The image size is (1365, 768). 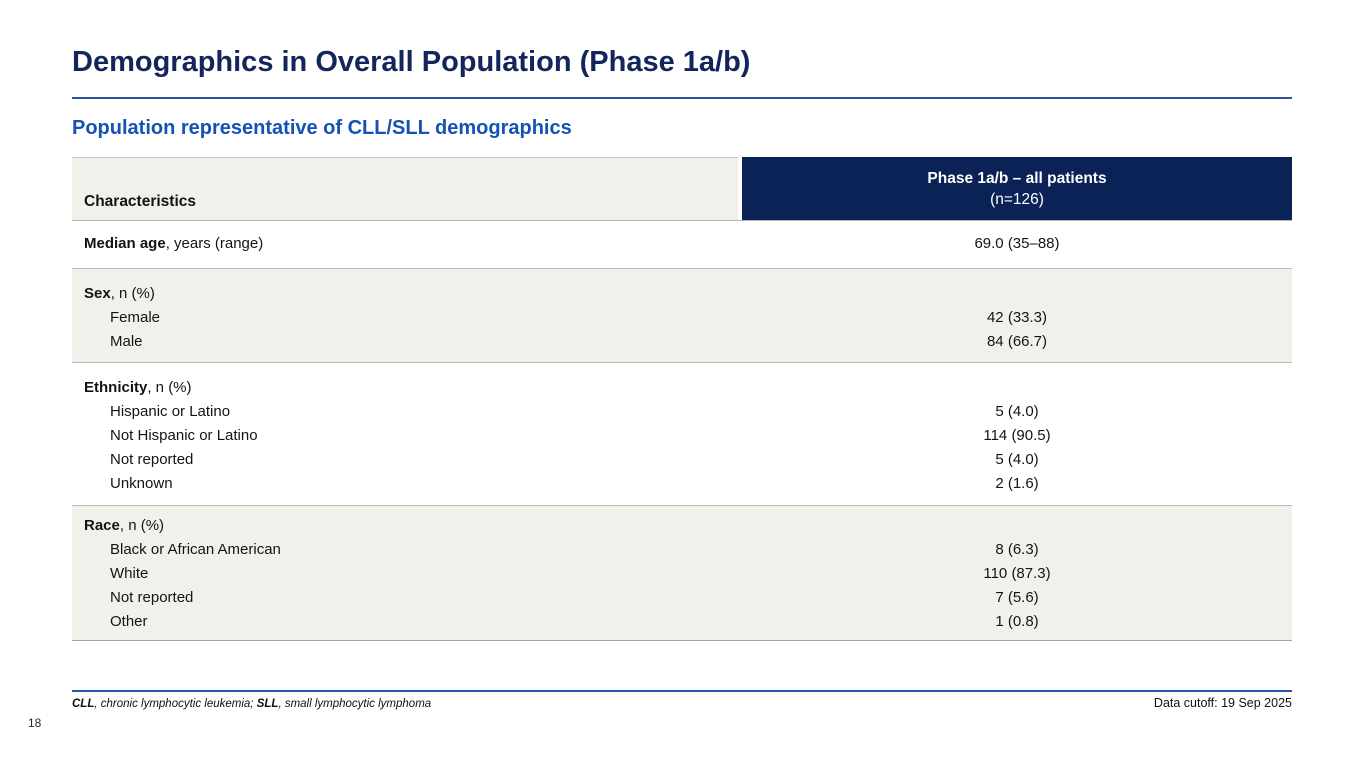 What do you see at coordinates (682, 98) in the screenshot?
I see `title-divider` at bounding box center [682, 98].